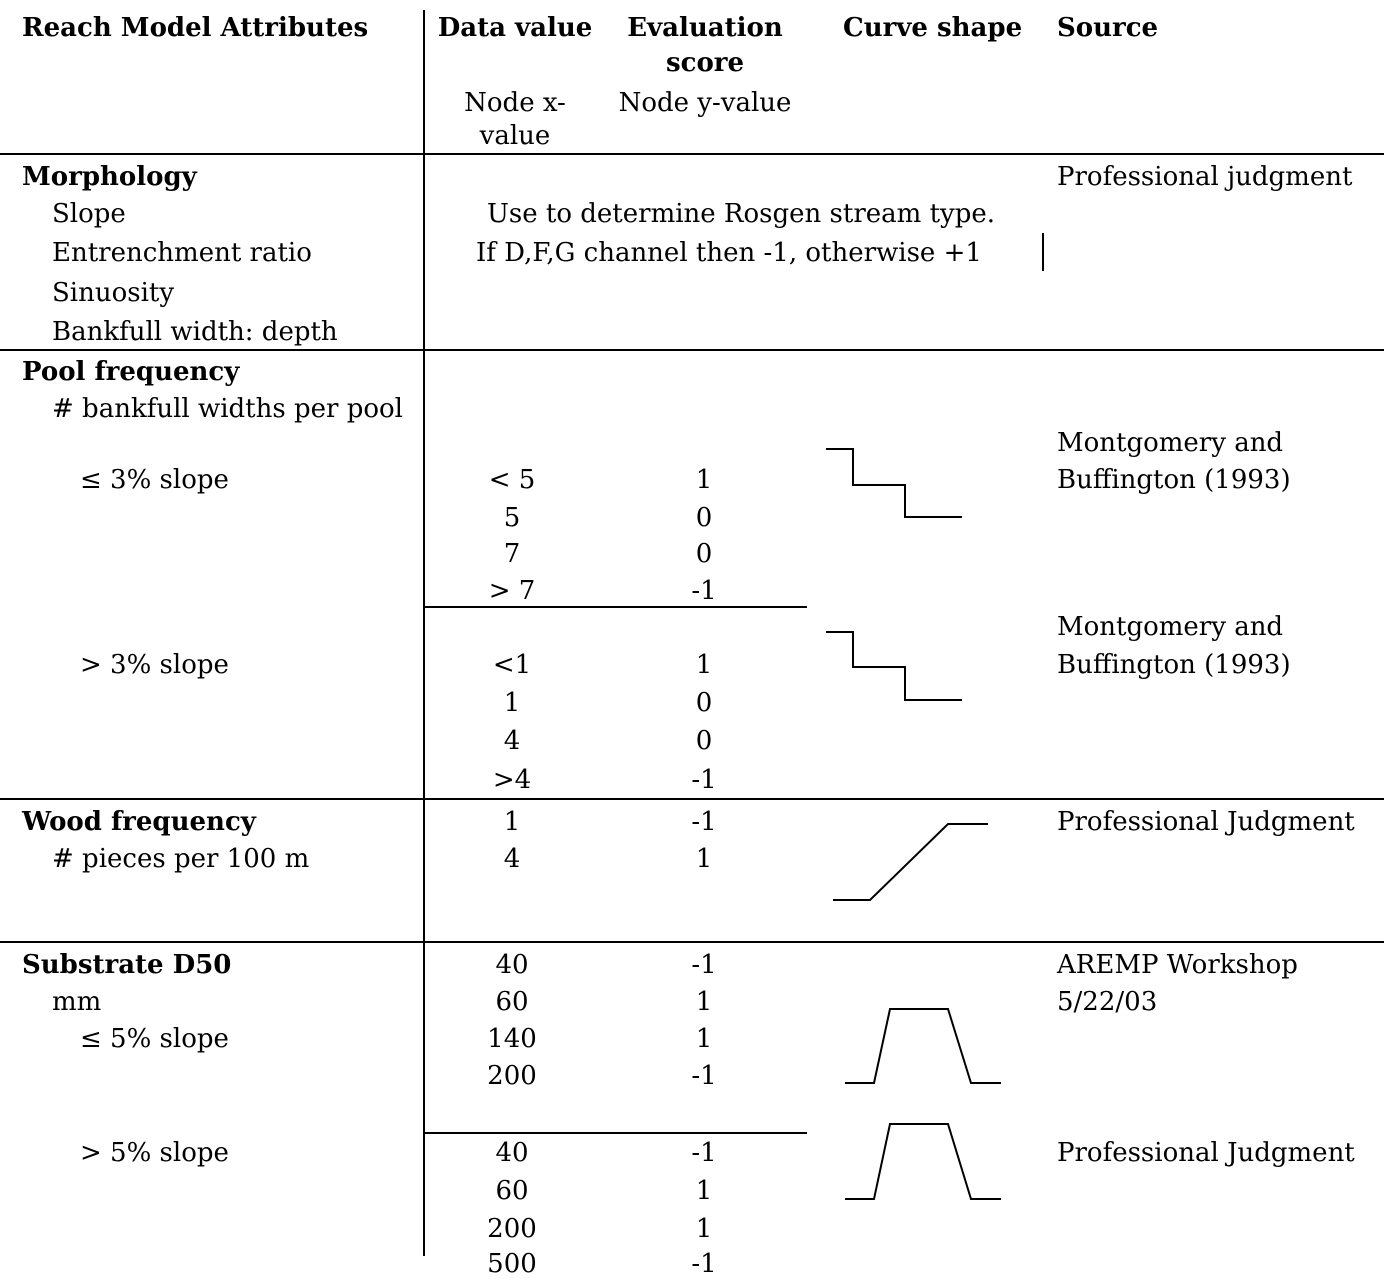 This screenshot has width=1384, height=1283. Describe the element at coordinates (741, 214) in the screenshot. I see `morphology-note: Use to determine Rosgen stream type.` at that location.